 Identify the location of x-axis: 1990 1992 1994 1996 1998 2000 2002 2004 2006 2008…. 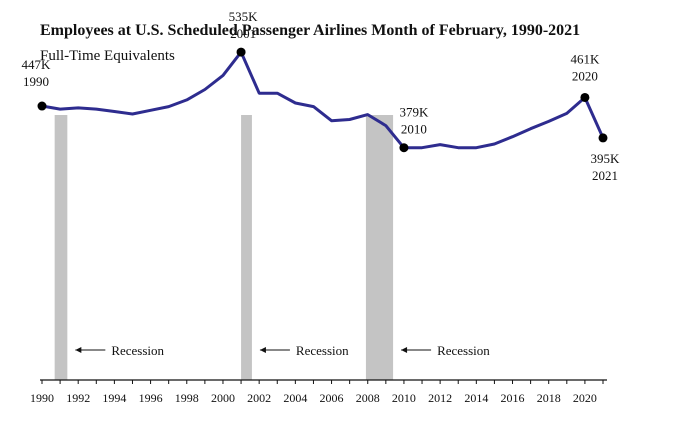
(318, 392).